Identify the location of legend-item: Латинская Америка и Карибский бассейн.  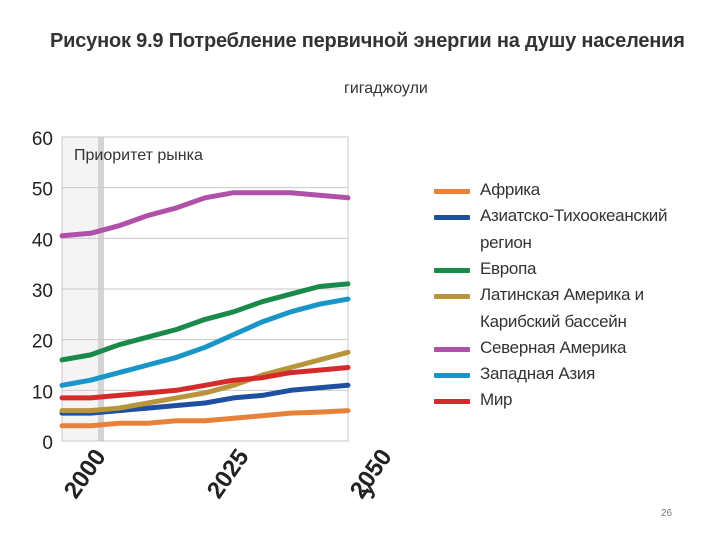
(574, 310).